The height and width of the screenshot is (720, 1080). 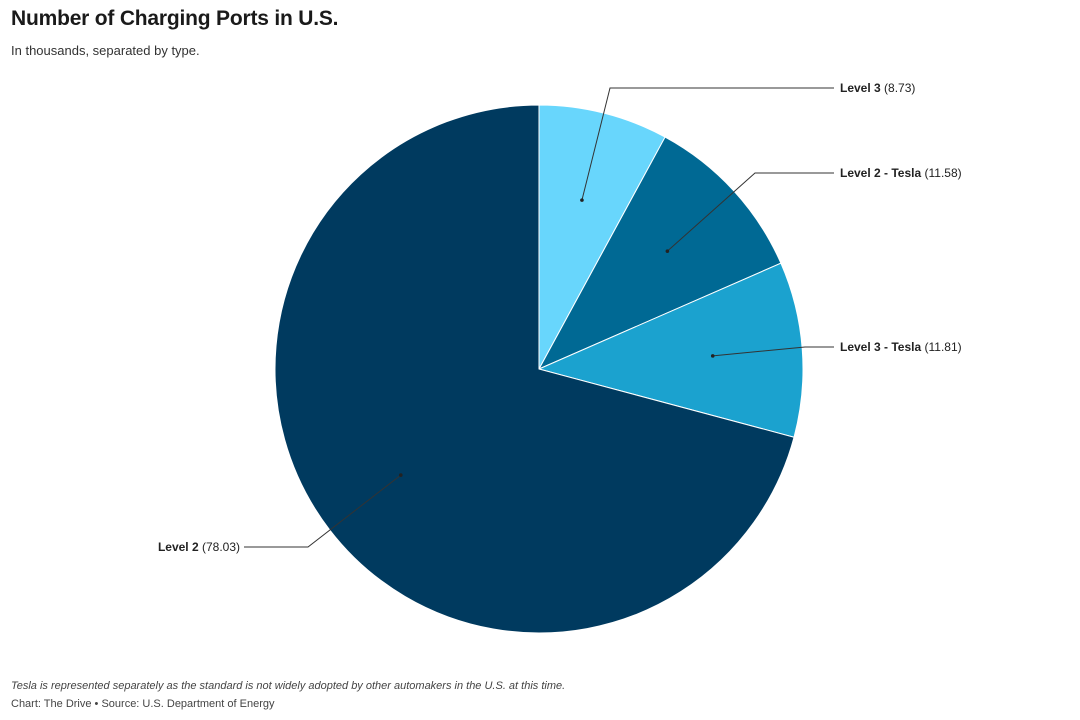 I want to click on slice-label-level-3-tesla: Level 3 - Tesla (11.81), so click(x=901, y=347).